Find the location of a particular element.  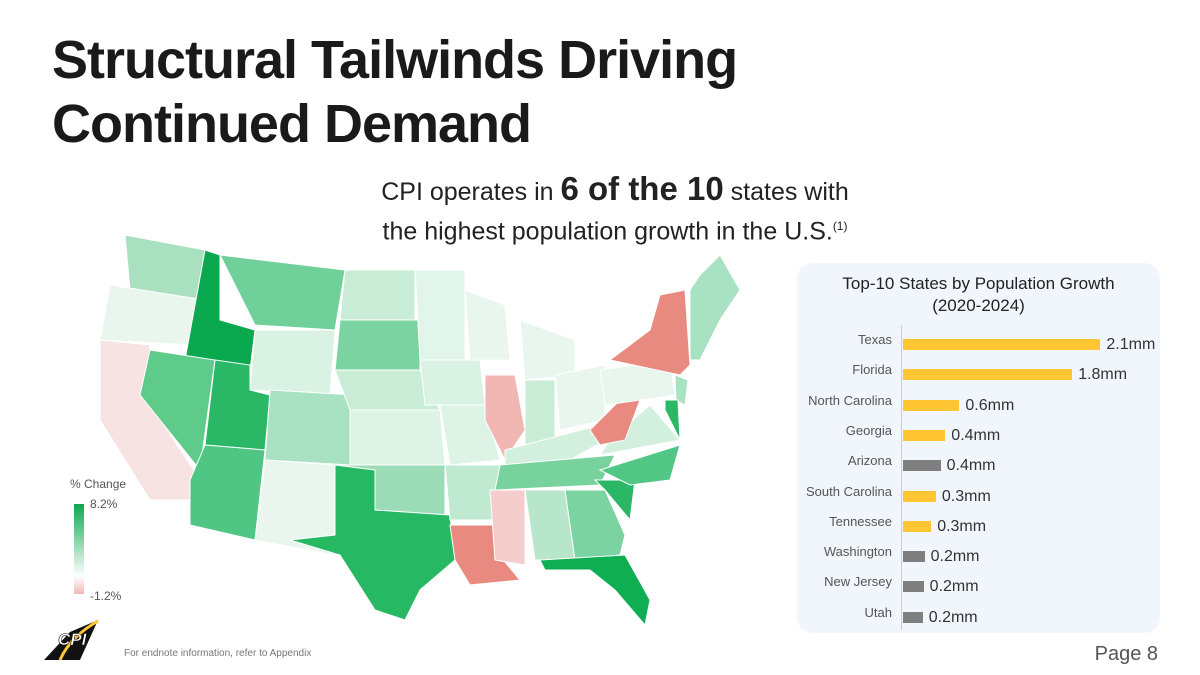

bar-row: Tennessee 0.3mm is located at coordinates (978, 527).